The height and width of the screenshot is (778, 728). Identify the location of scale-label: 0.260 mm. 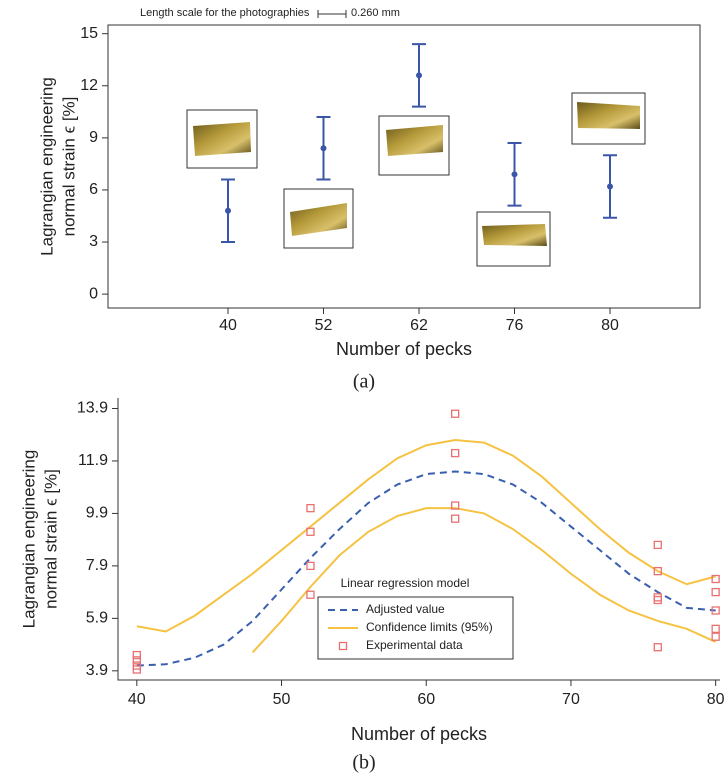
(375, 13).